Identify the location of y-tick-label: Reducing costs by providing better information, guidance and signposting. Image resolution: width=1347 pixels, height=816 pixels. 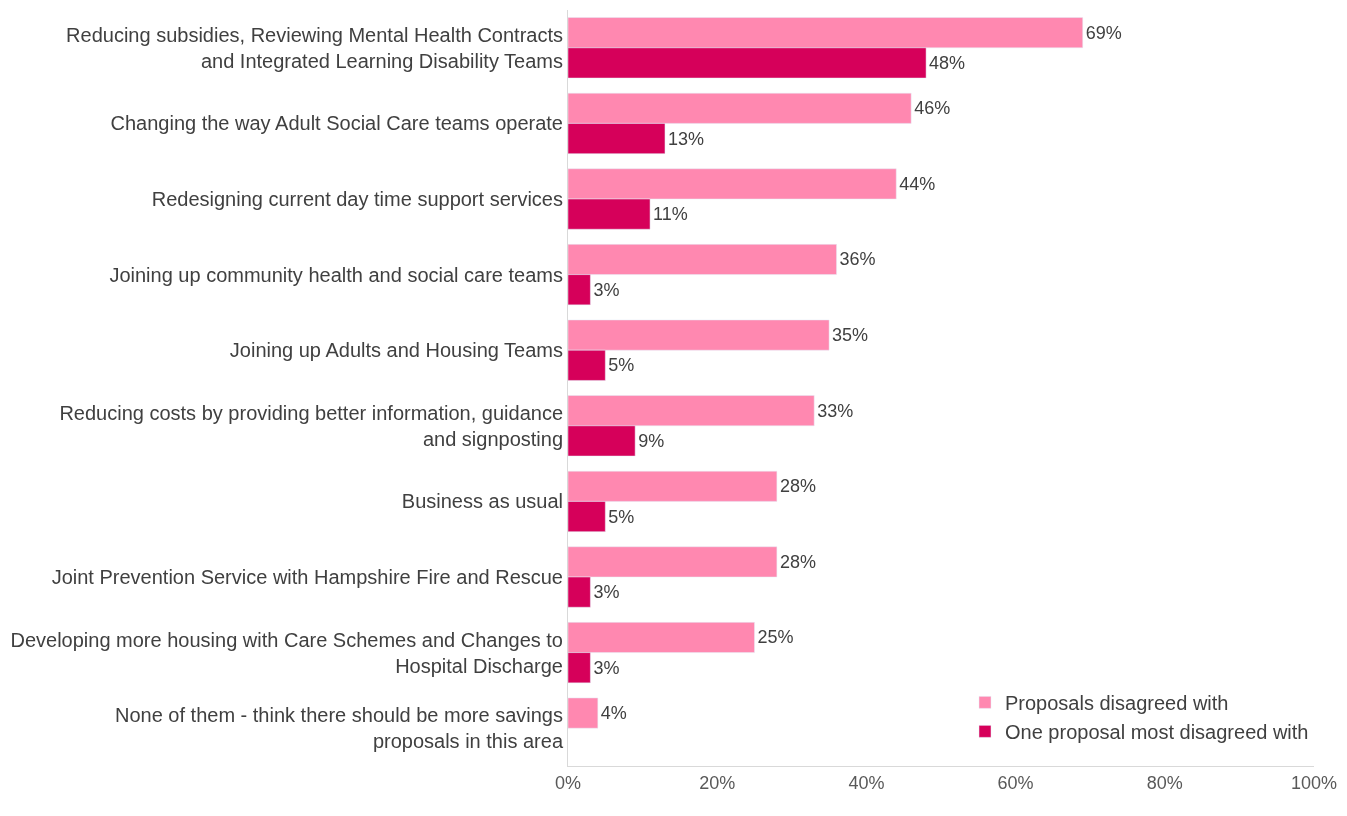
(311, 425).